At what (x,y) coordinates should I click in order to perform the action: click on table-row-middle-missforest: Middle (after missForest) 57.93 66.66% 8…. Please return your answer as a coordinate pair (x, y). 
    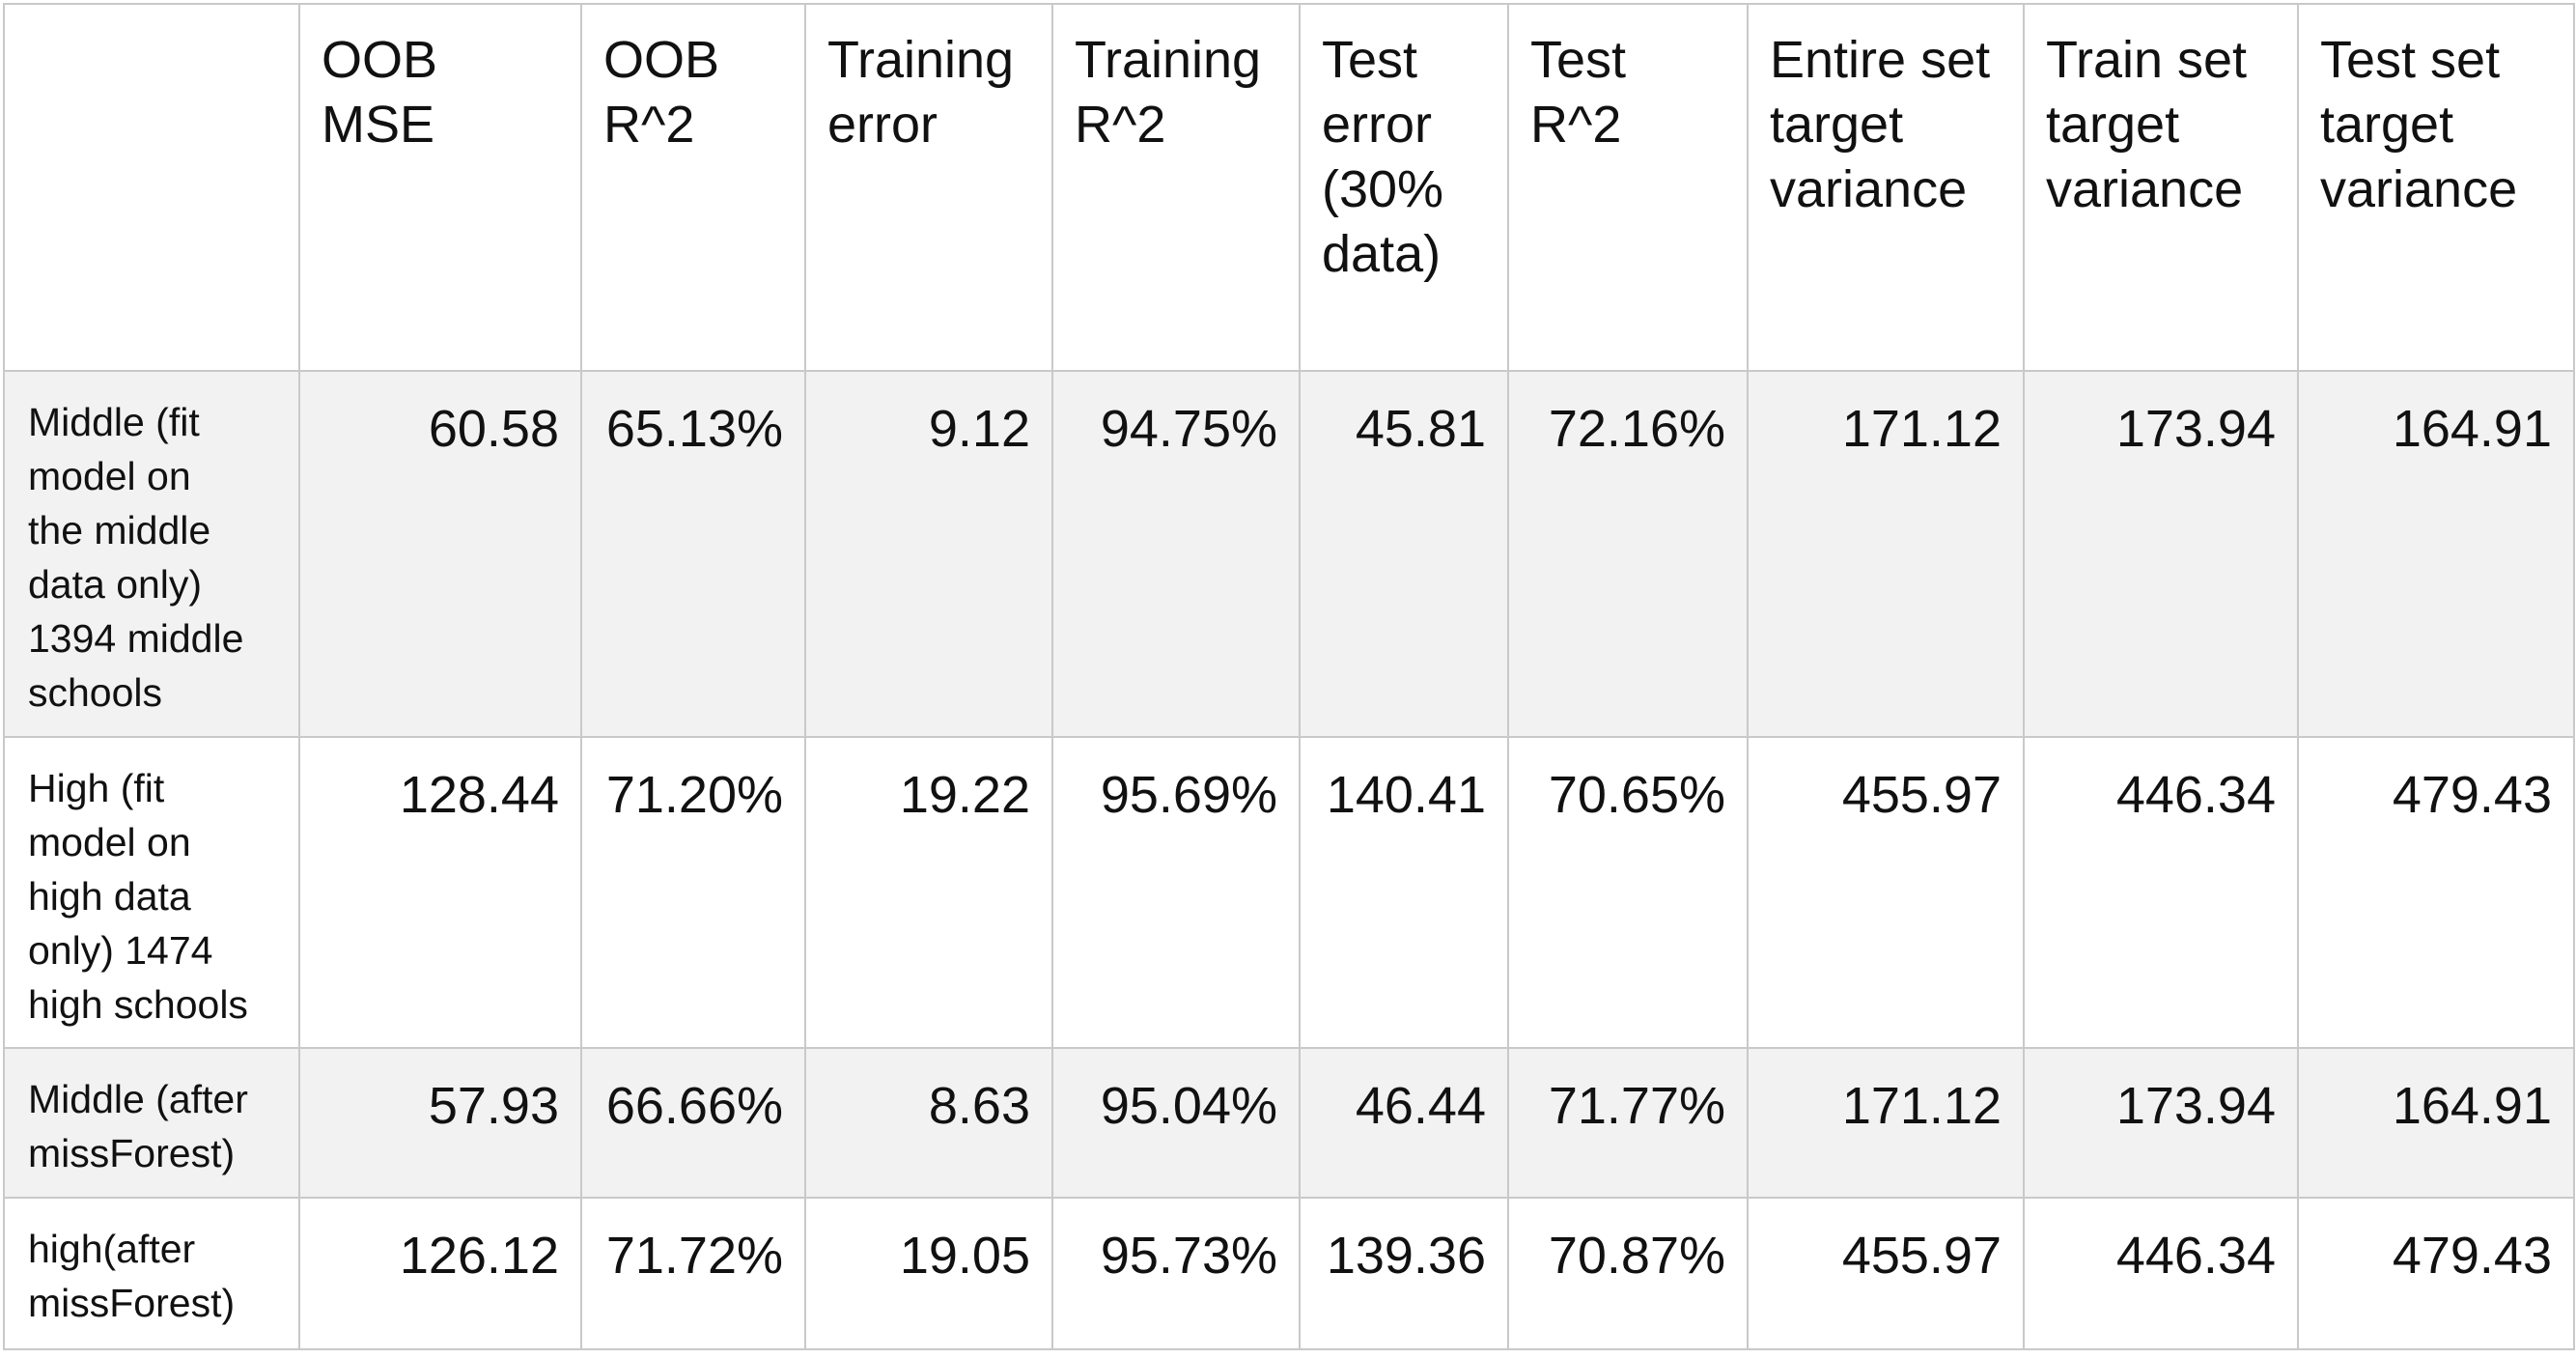
    Looking at the image, I should click on (1289, 1123).